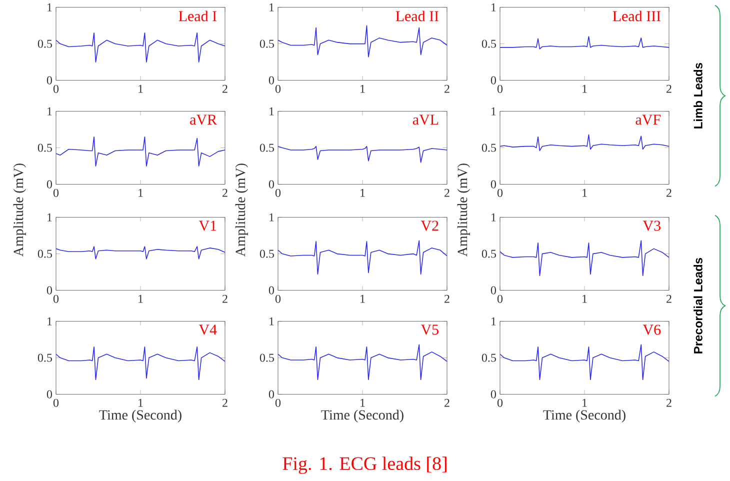 This screenshot has height=481, width=730. What do you see at coordinates (636, 16) in the screenshot?
I see `chart-title: Lead III` at bounding box center [636, 16].